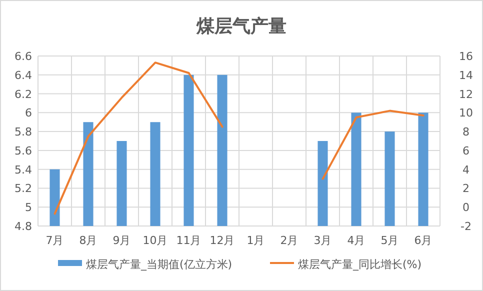  Describe the element at coordinates (159, 264) in the screenshot. I see `legend-label: 煤层气产量_当期值(亿立方米)` at that location.